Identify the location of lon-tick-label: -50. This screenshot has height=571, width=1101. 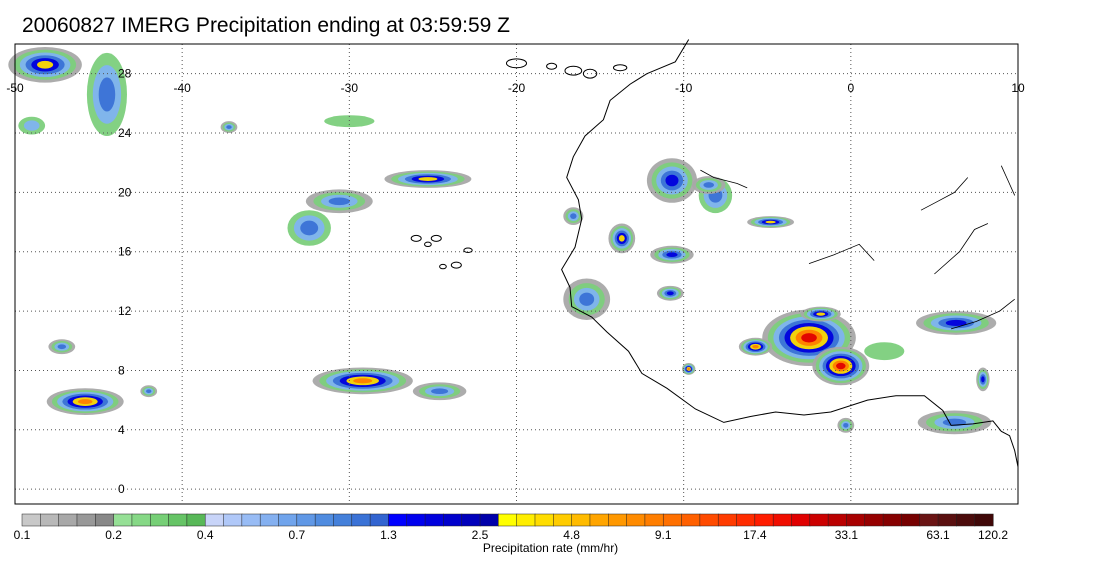
(15, 88).